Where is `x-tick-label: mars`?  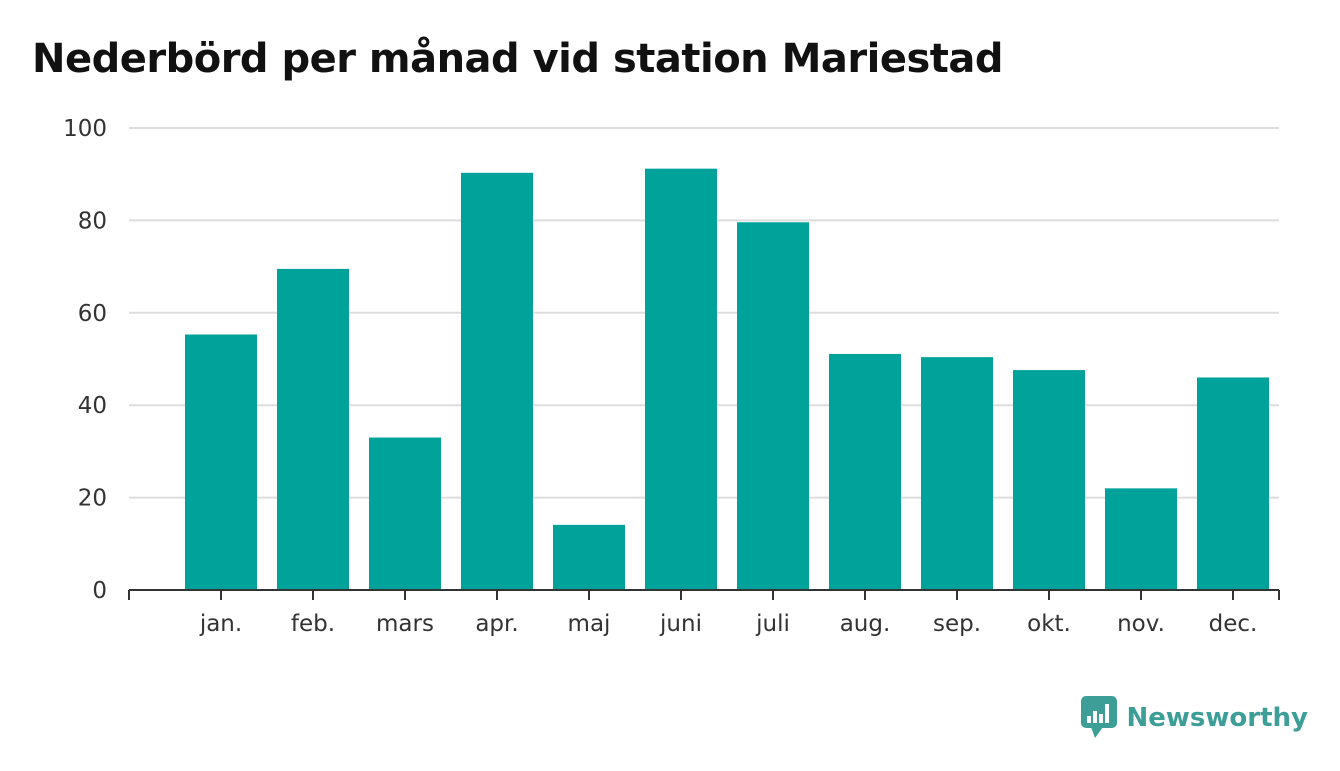
x-tick-label: mars is located at coordinates (405, 624).